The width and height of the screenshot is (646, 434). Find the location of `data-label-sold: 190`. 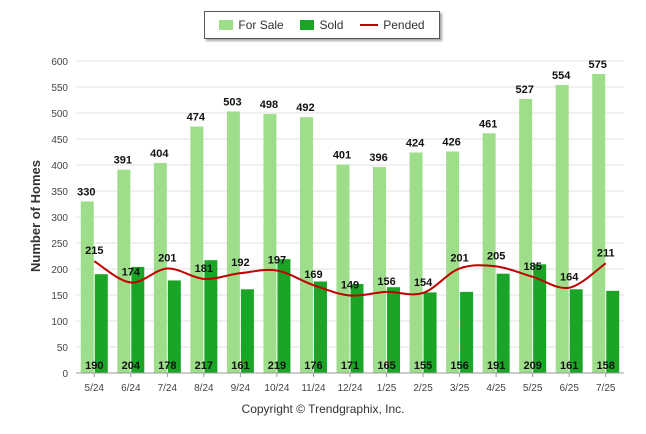

data-label-sold: 190 is located at coordinates (94, 366).